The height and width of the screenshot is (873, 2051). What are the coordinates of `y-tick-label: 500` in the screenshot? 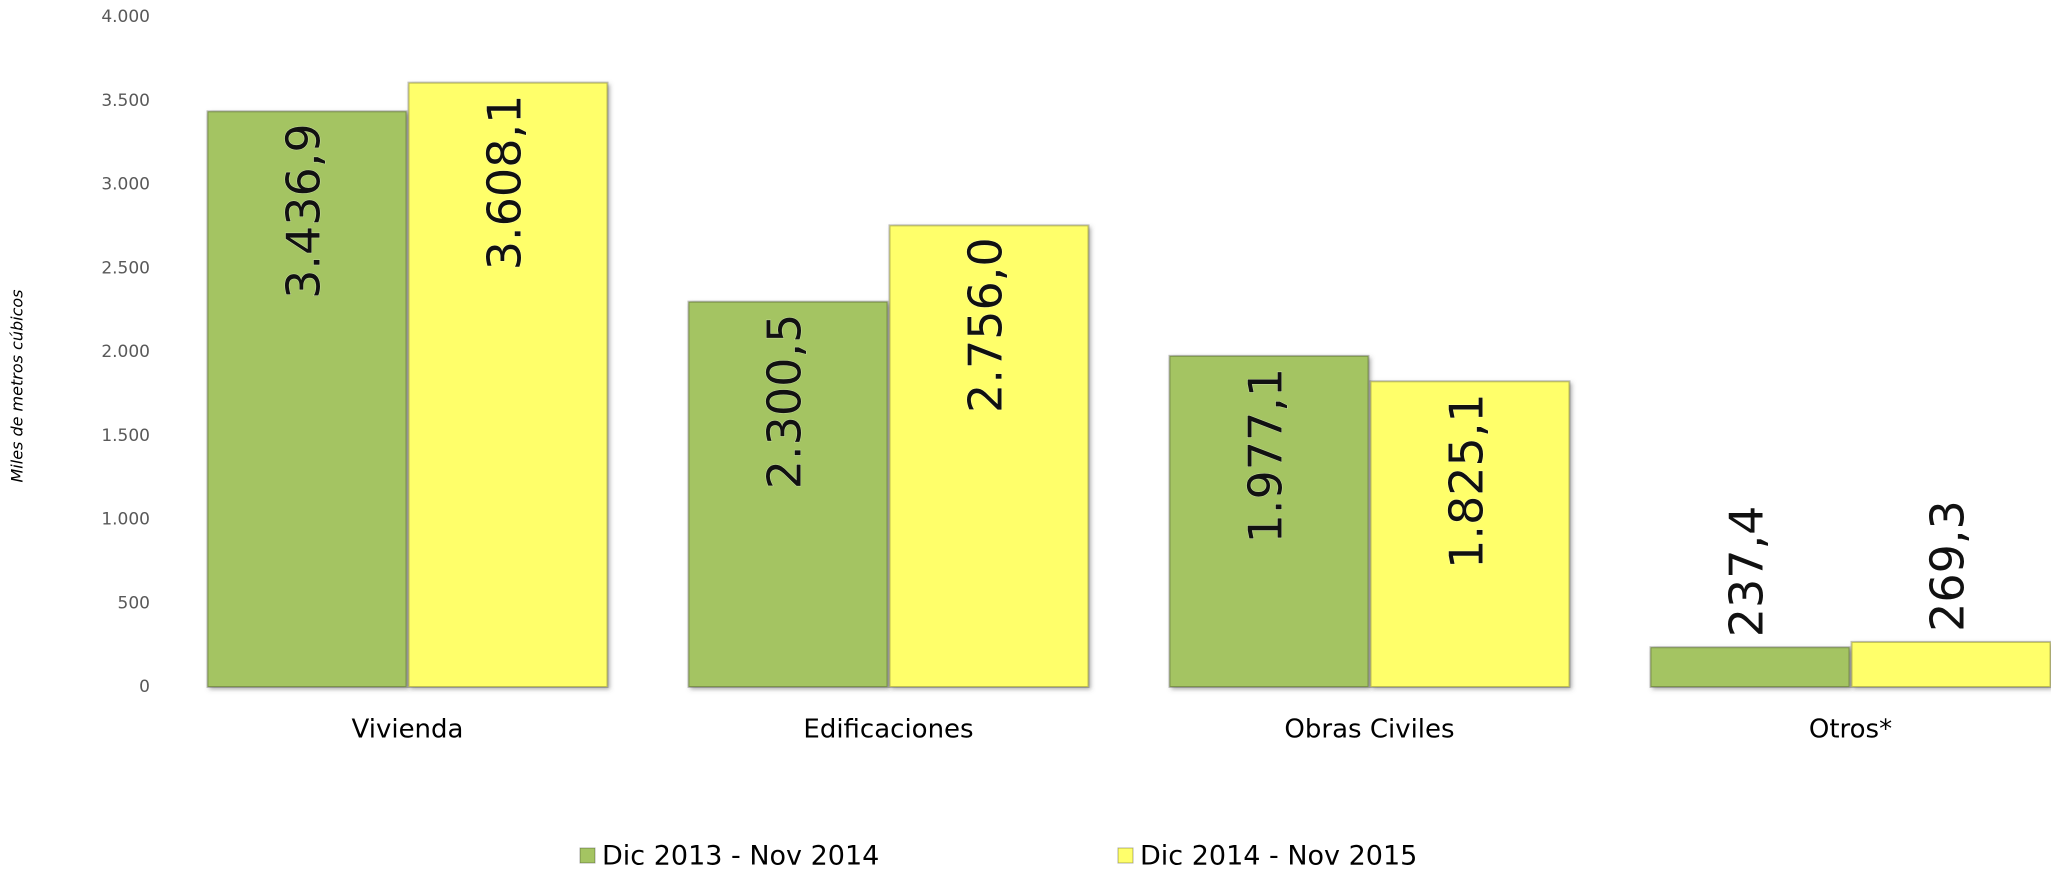 It's located at (134, 603).